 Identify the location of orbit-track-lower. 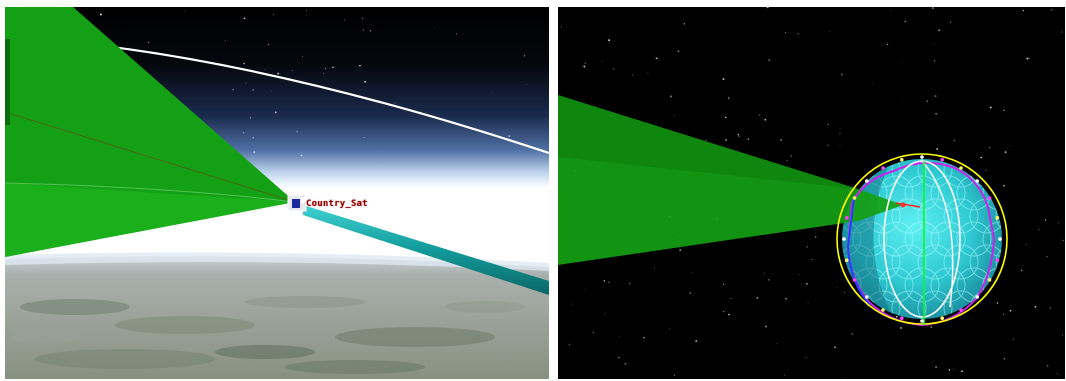
(421, 212).